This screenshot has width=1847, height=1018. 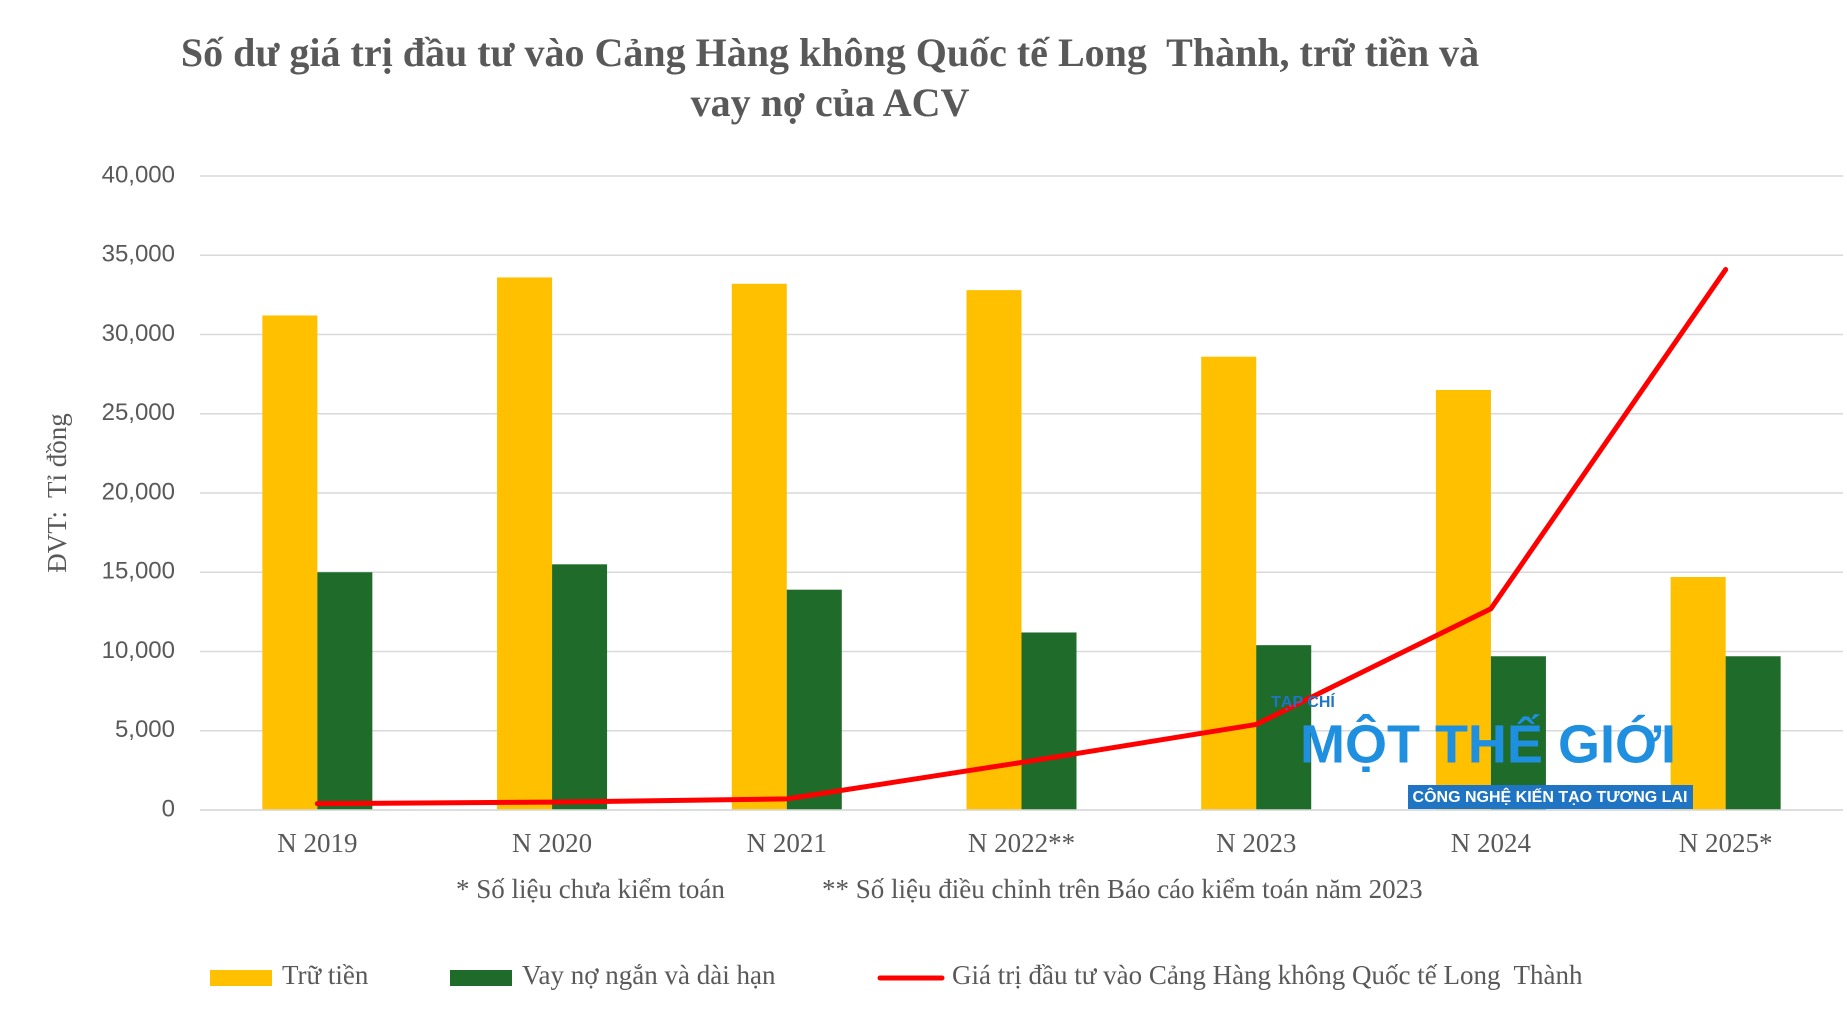 I want to click on x-tick-label: N 2025*, so click(x=1726, y=843).